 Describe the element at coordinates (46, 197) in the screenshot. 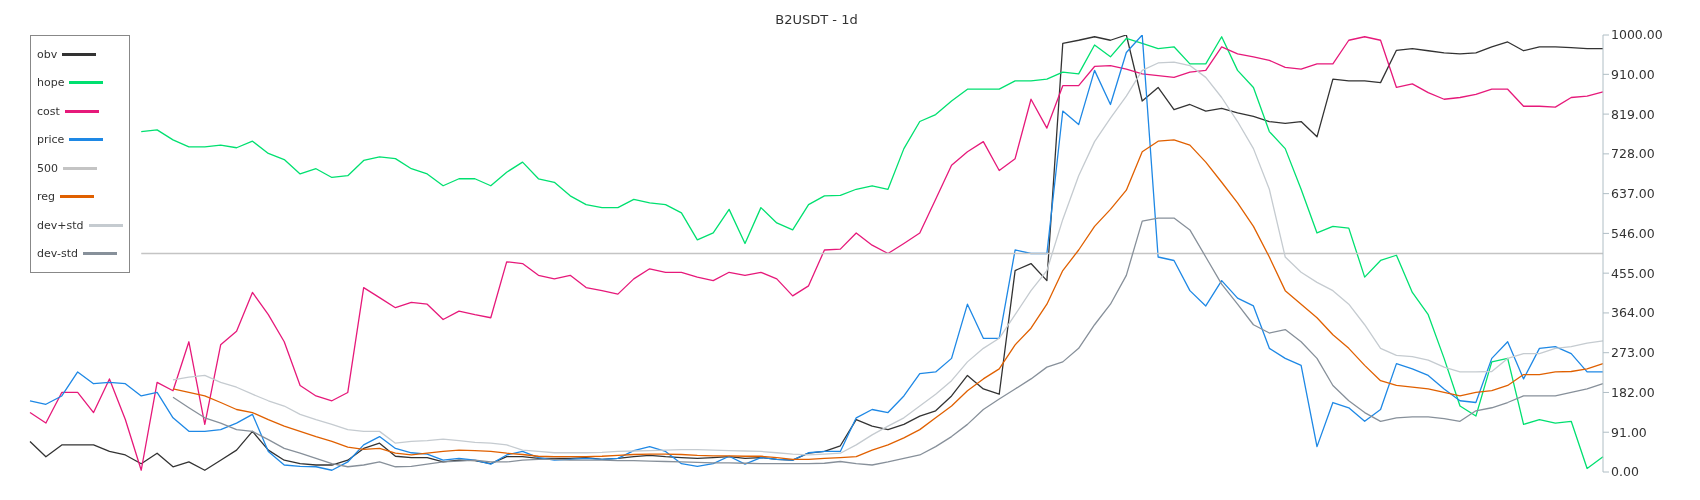

I see `legend-label: reg` at that location.